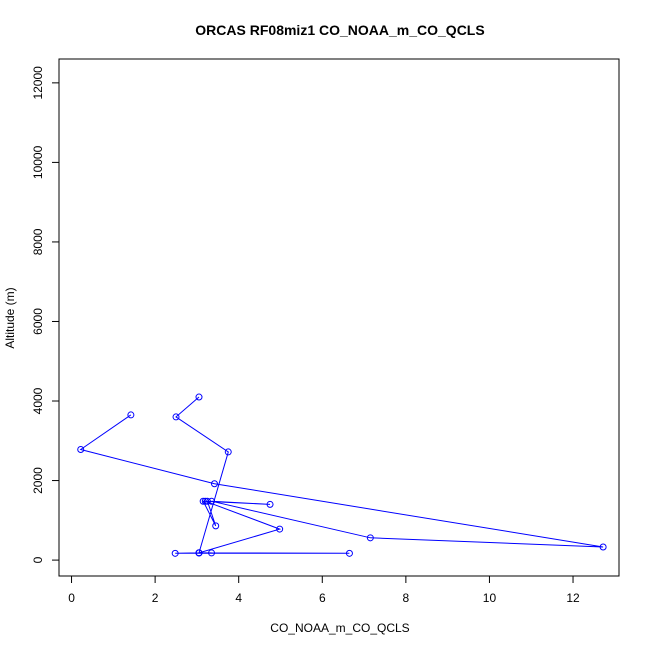 The image size is (650, 650). What do you see at coordinates (38, 559) in the screenshot?
I see `y-tick-label: 0` at bounding box center [38, 559].